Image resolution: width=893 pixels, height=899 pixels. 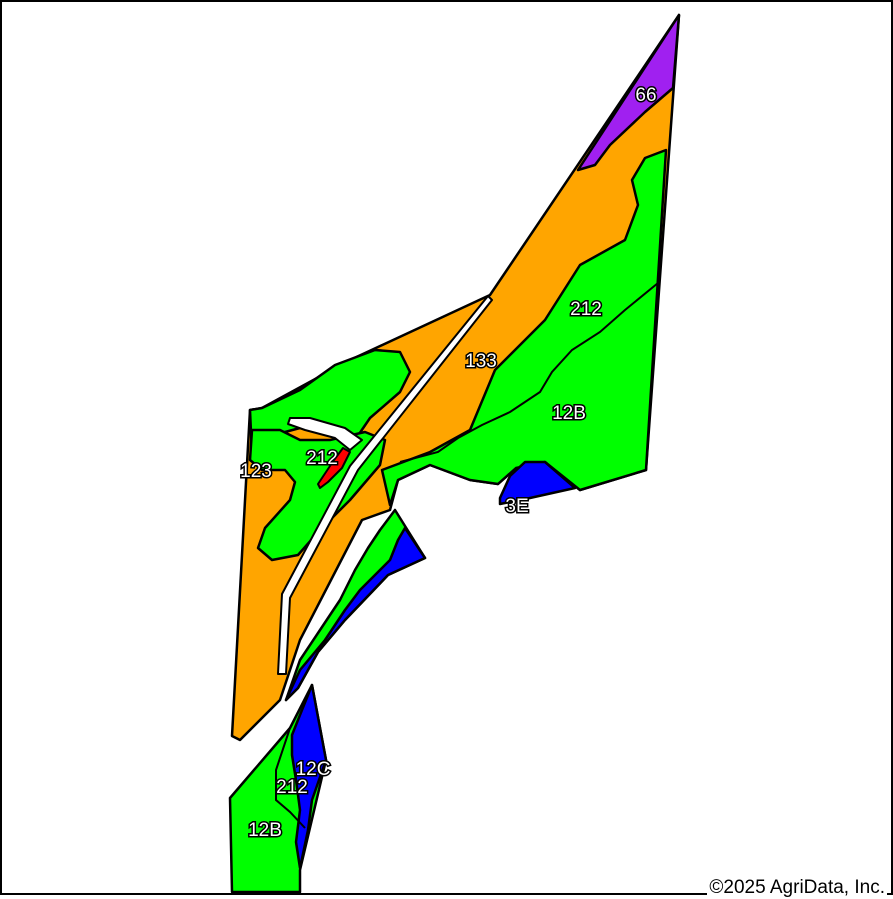 What do you see at coordinates (317, 495) in the screenshot?
I see `soil-polygon-123-west` at bounding box center [317, 495].